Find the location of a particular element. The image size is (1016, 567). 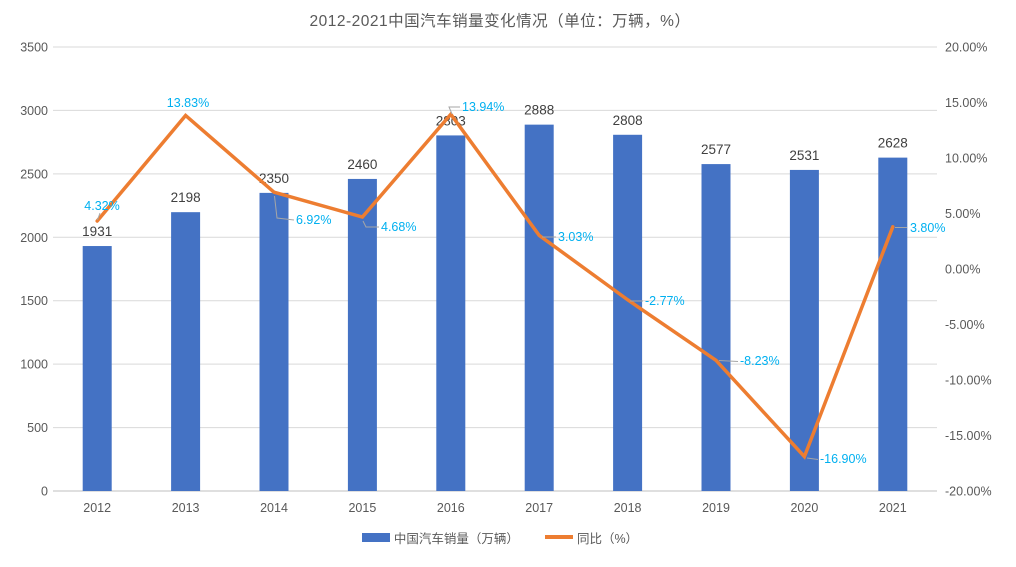

chart-title: 2012-2021中国汽车销量变化情况（单位：万辆，%） is located at coordinates (500, 21).